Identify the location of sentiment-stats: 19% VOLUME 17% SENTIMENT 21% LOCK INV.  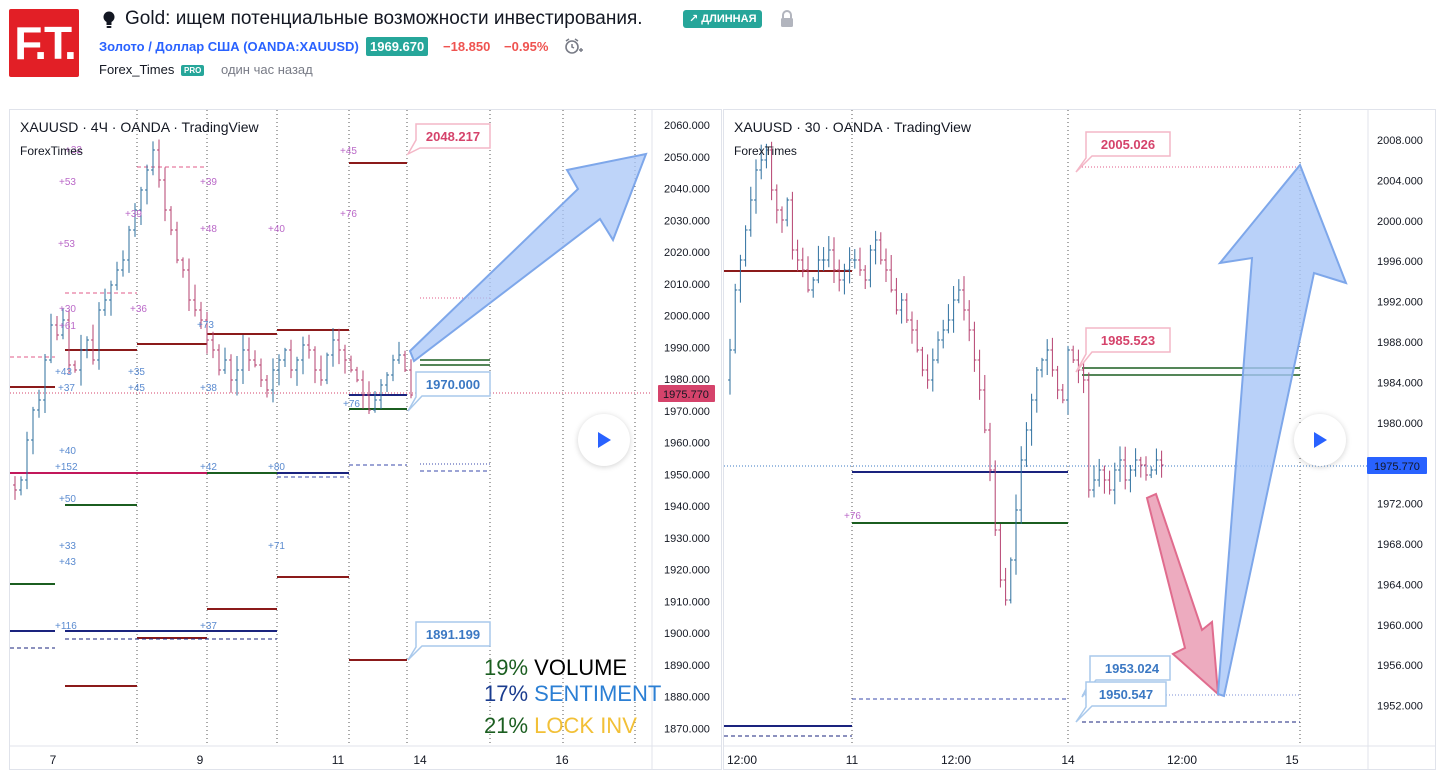
(572, 697).